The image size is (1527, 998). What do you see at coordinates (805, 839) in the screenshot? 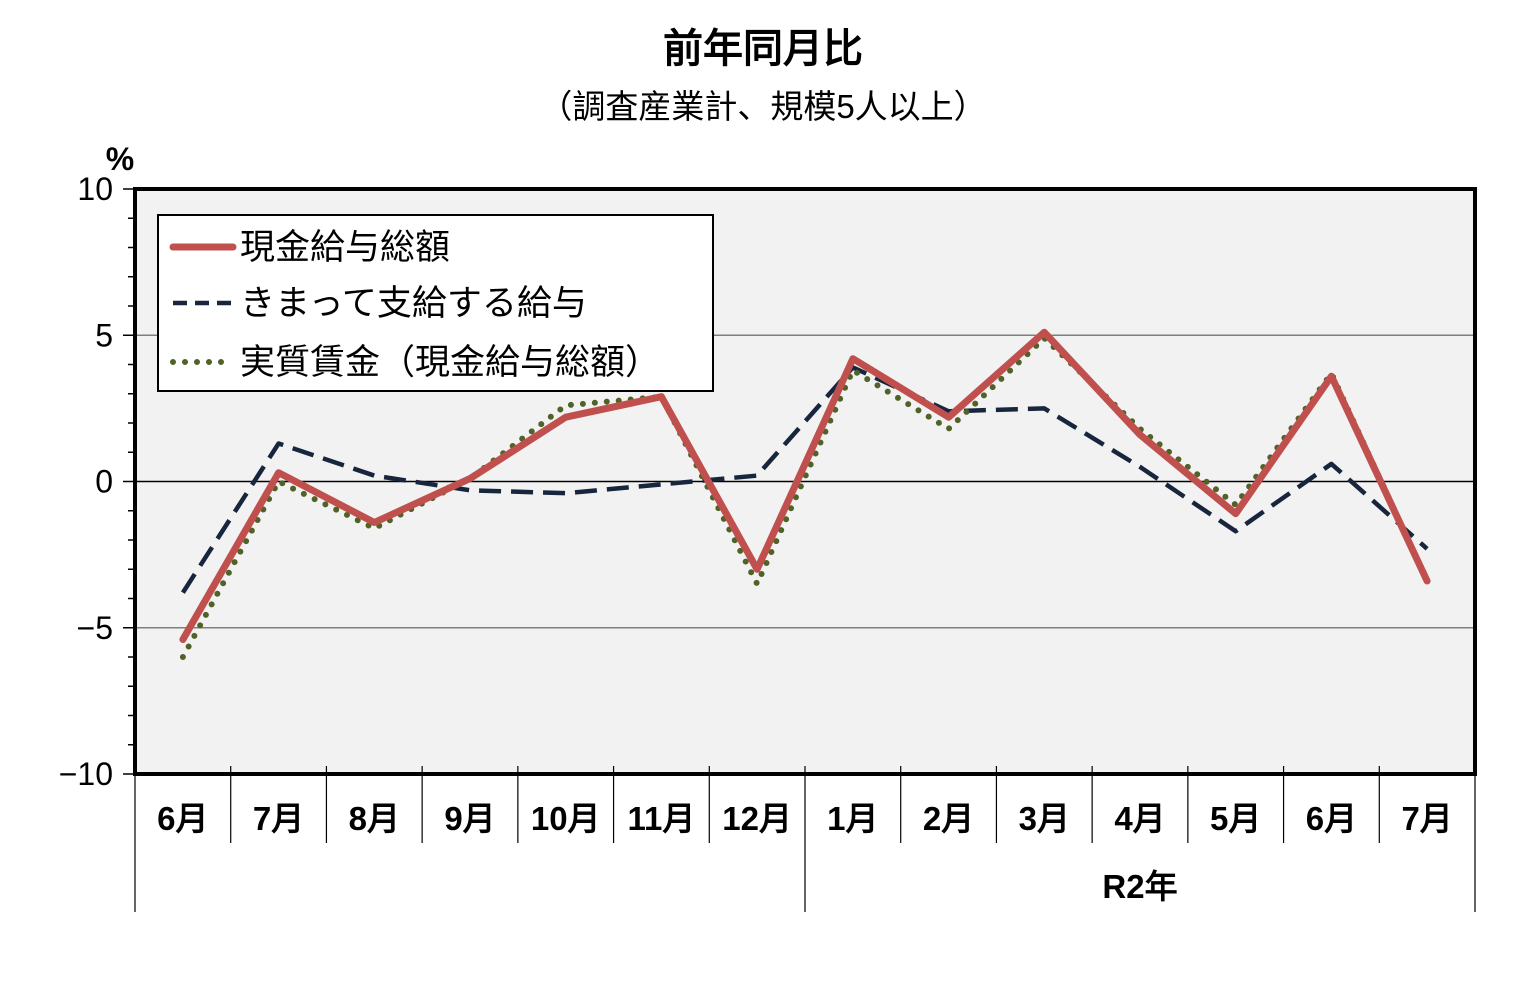
I see `x-axis: 6月 7月 8月 9月 10月 11月 12月 1月 2月 3月 4月 5月 6月 7月 R2年` at bounding box center [805, 839].